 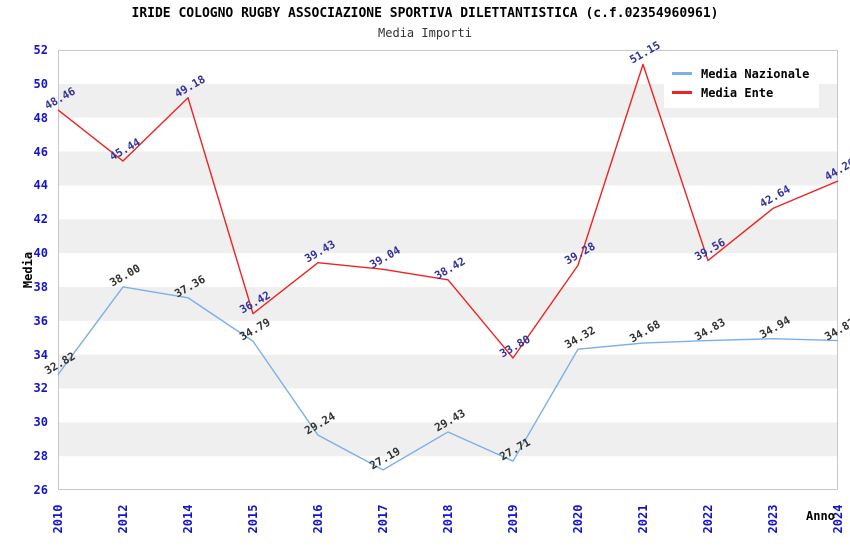 I want to click on legend: Media Nazionale Media Ente, so click(x=742, y=83).